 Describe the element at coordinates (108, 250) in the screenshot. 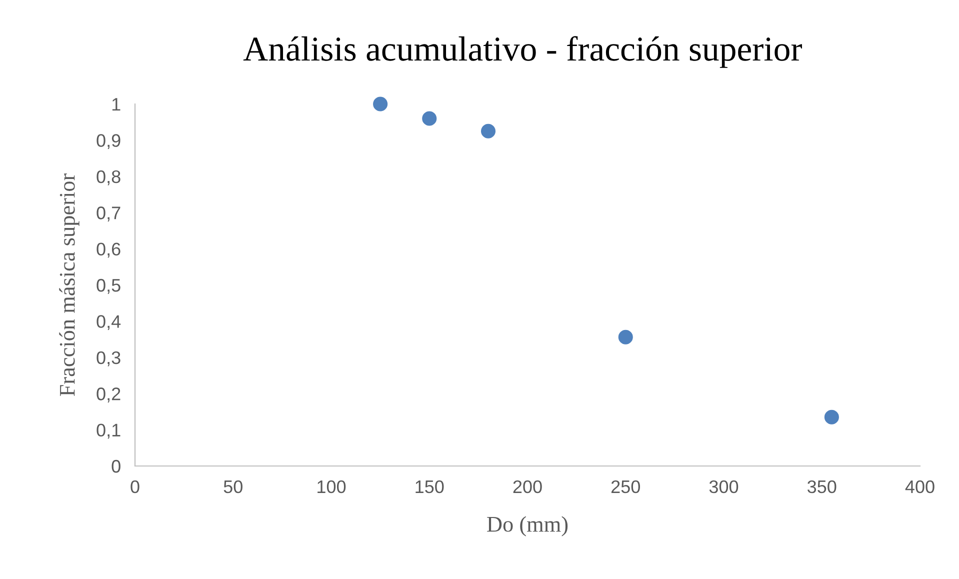

I see `y-tick-label: 0,6` at that location.